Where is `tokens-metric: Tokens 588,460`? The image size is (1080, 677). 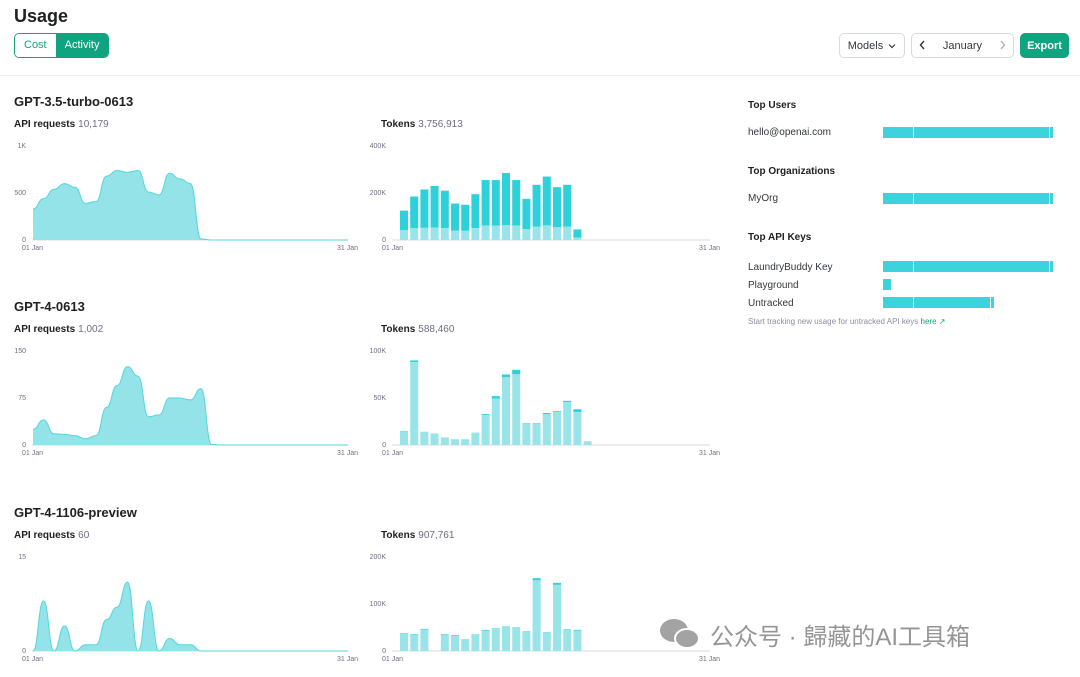
tokens-metric: Tokens 588,460 is located at coordinates (417, 329).